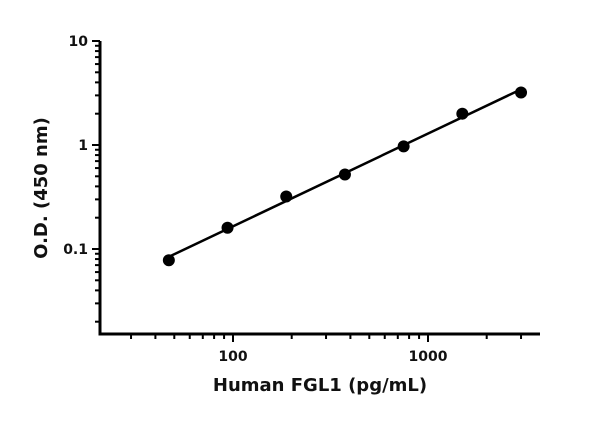  What do you see at coordinates (41, 188) in the screenshot?
I see `y-axis-title: O.D. (450 nm)` at bounding box center [41, 188].